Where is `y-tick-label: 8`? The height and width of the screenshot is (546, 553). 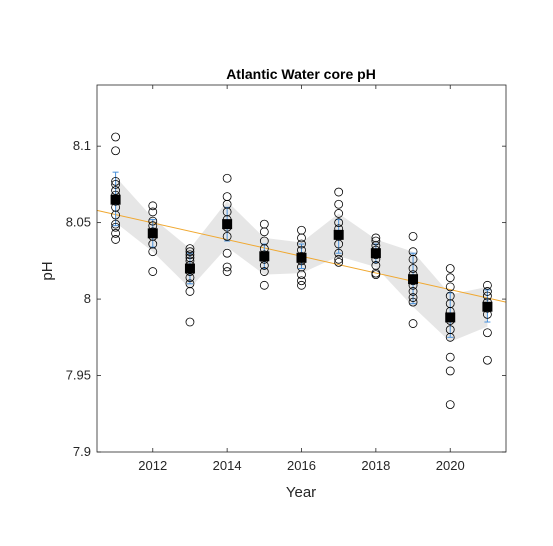 y-tick-label: 8 is located at coordinates (87, 298).